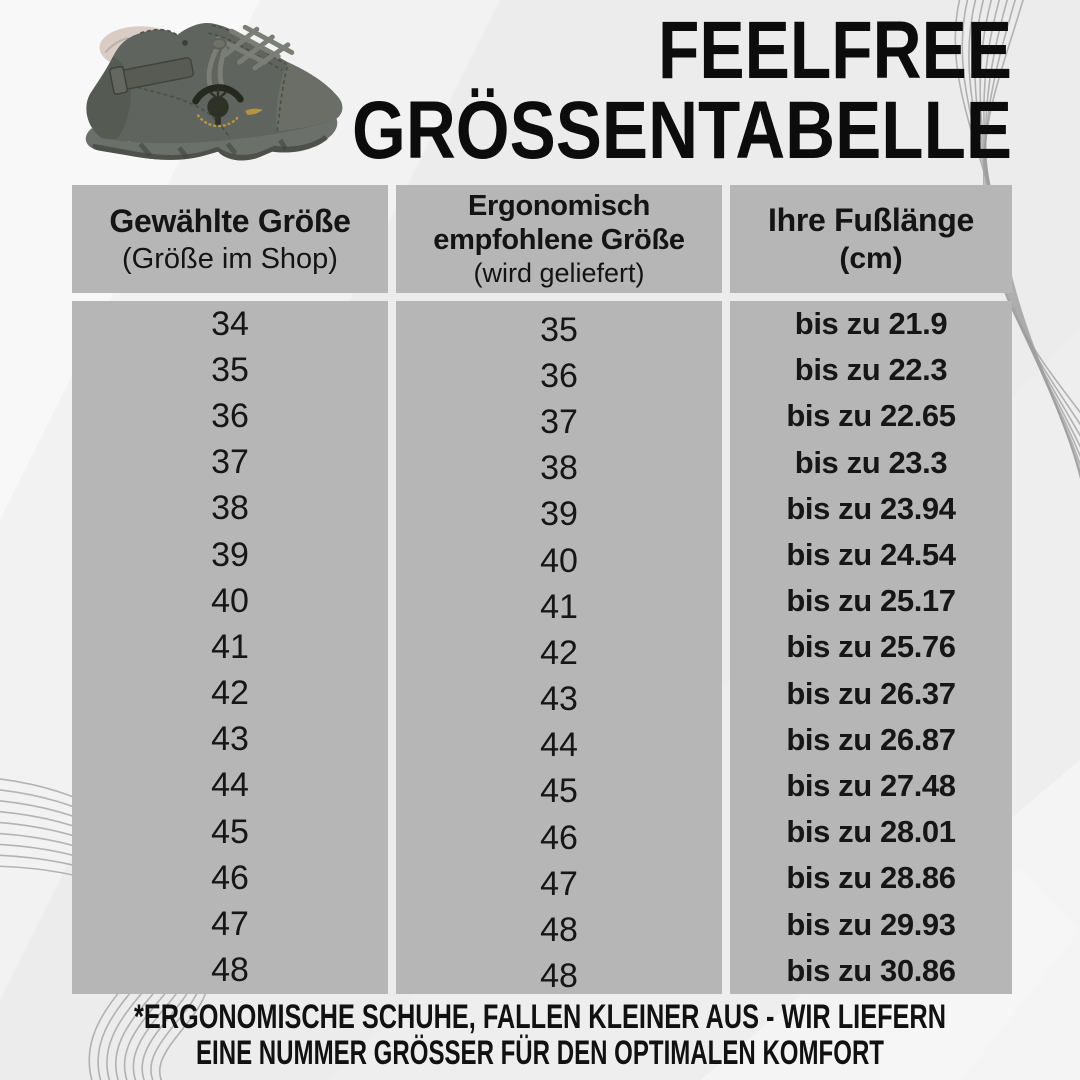  What do you see at coordinates (871, 239) in the screenshot?
I see `column-header-foot-length: Ihre Fußlänge (cm)` at bounding box center [871, 239].